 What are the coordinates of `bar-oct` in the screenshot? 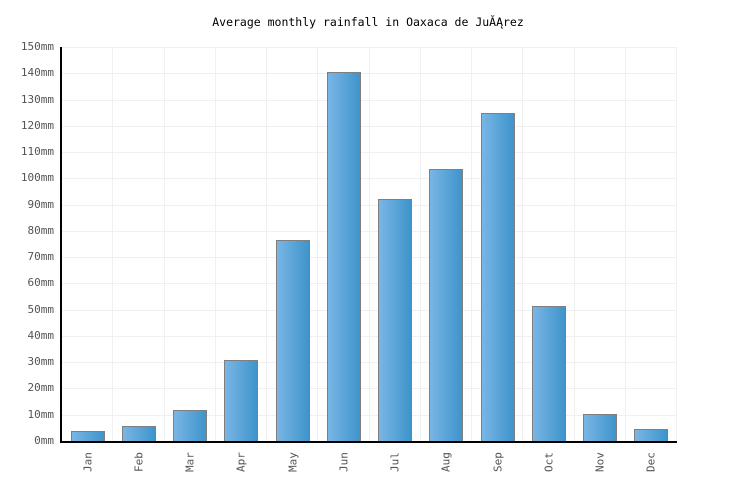 It's located at (548, 373).